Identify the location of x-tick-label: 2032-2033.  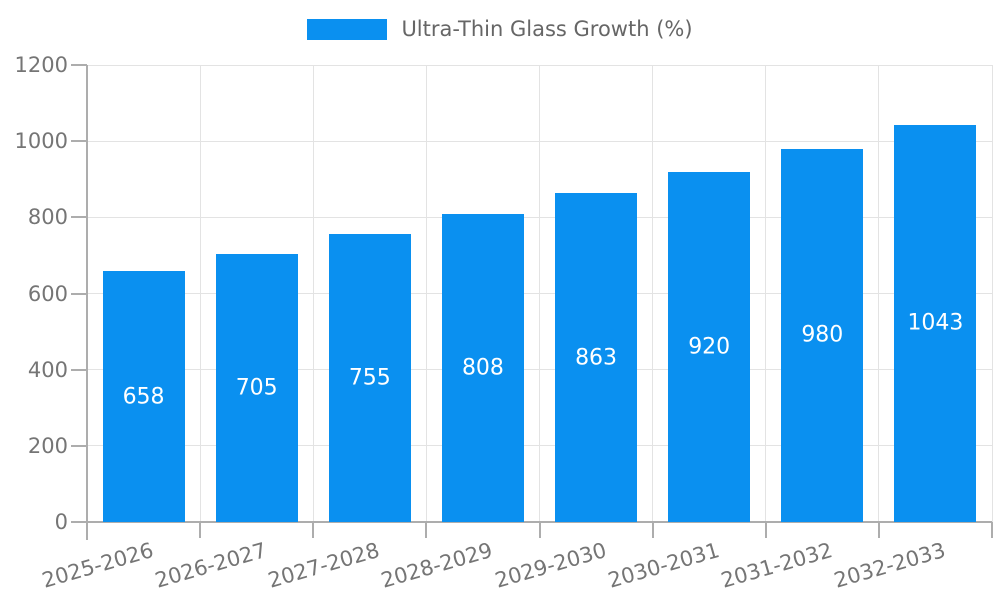
(890, 565).